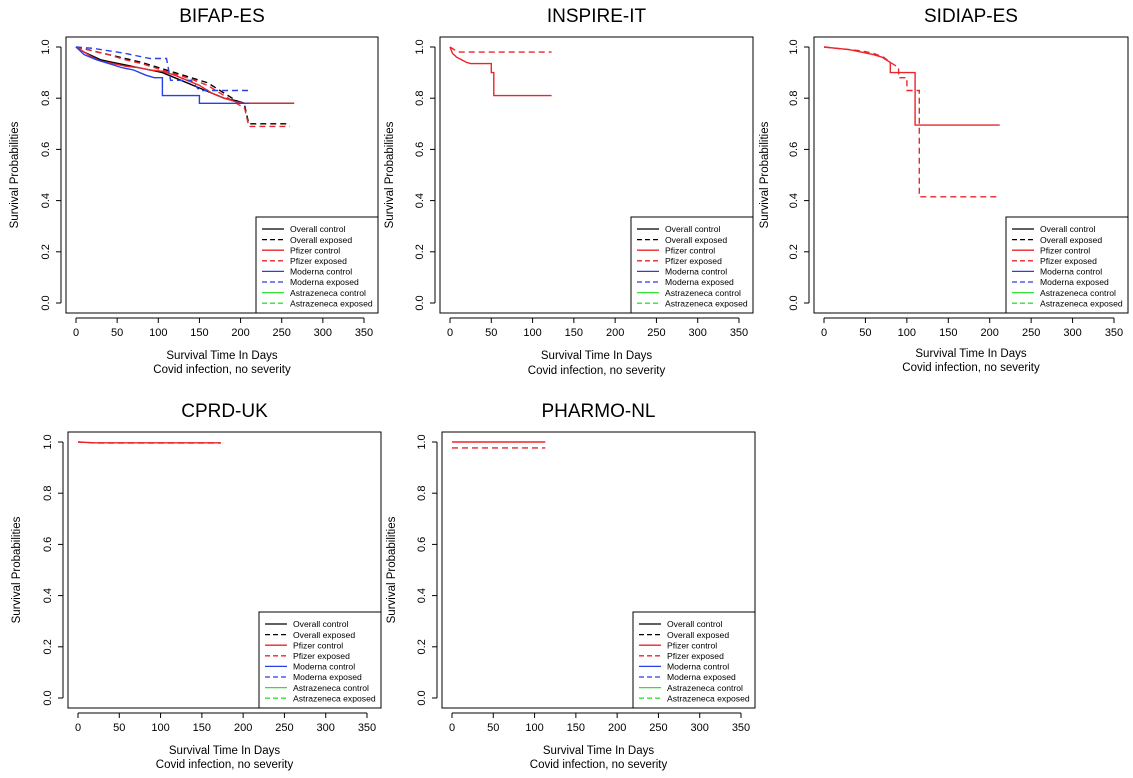  What do you see at coordinates (224, 411) in the screenshot?
I see `chart-title: CPRD-UK` at bounding box center [224, 411].